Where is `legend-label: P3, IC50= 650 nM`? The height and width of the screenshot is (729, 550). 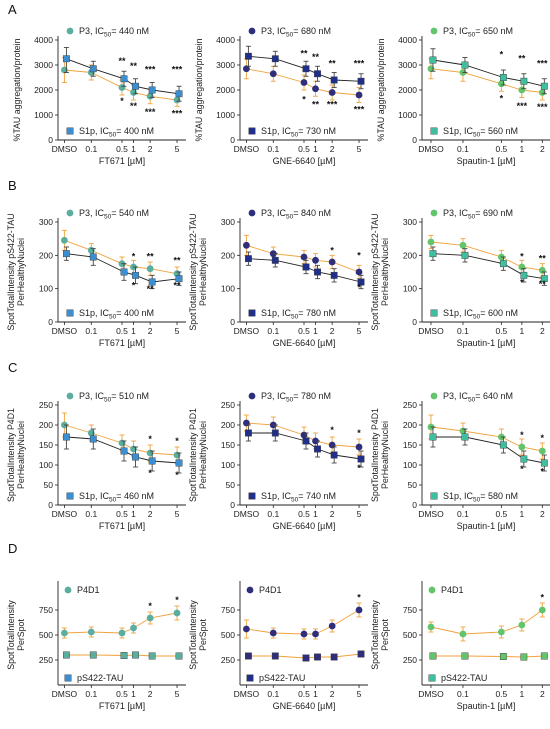
legend-label: P3, IC50= 650 nM is located at coordinates (478, 32).